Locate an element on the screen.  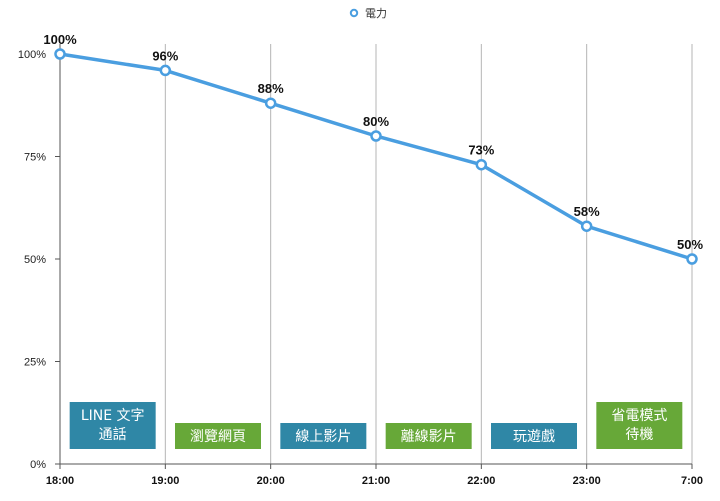
activity-box: 瀏覽網頁 is located at coordinates (218, 436).